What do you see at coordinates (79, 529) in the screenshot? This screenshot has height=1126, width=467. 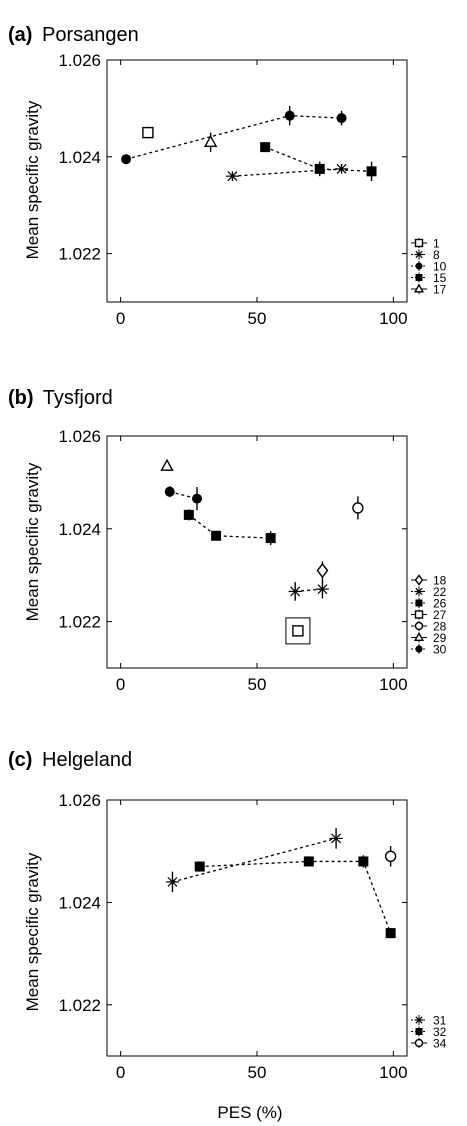 I see `panel-b-ytick-label-1: 1.024` at bounding box center [79, 529].